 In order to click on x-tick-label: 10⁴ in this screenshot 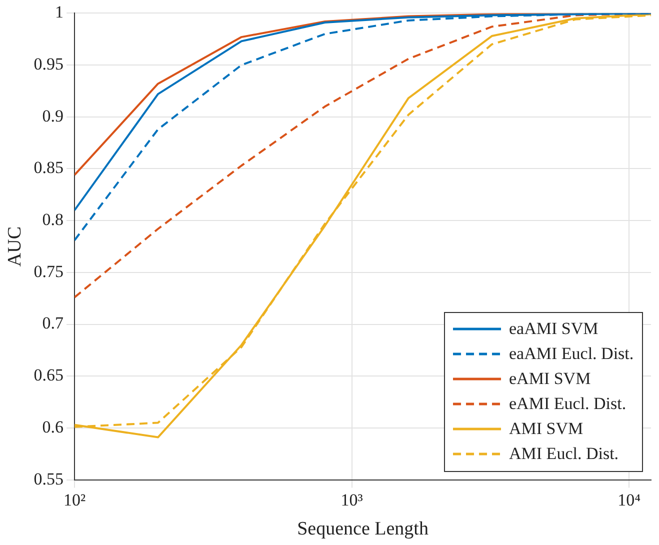, I will do `click(629, 500)`.